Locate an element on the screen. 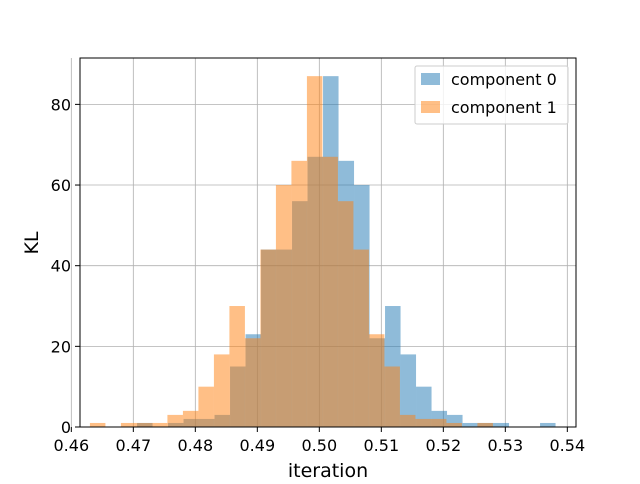 The width and height of the screenshot is (640, 484). legend: component 0 component 1 is located at coordinates (491, 95).